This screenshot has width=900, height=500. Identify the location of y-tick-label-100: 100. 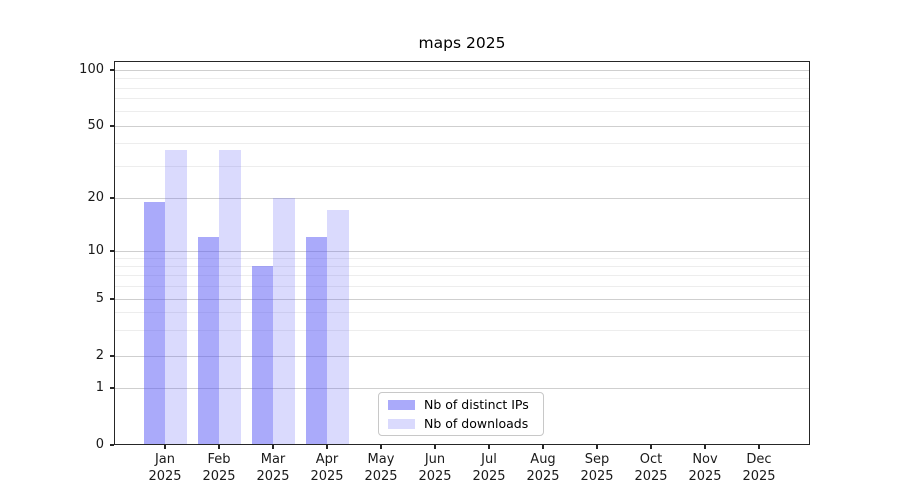
(91, 69).